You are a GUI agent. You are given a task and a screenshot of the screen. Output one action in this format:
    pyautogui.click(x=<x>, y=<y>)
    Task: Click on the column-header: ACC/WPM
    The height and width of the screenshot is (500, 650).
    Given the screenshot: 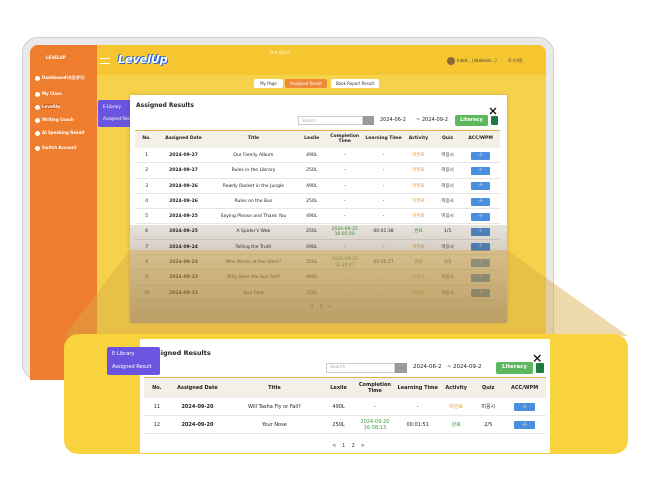 What is the action you would take?
    pyautogui.click(x=525, y=387)
    